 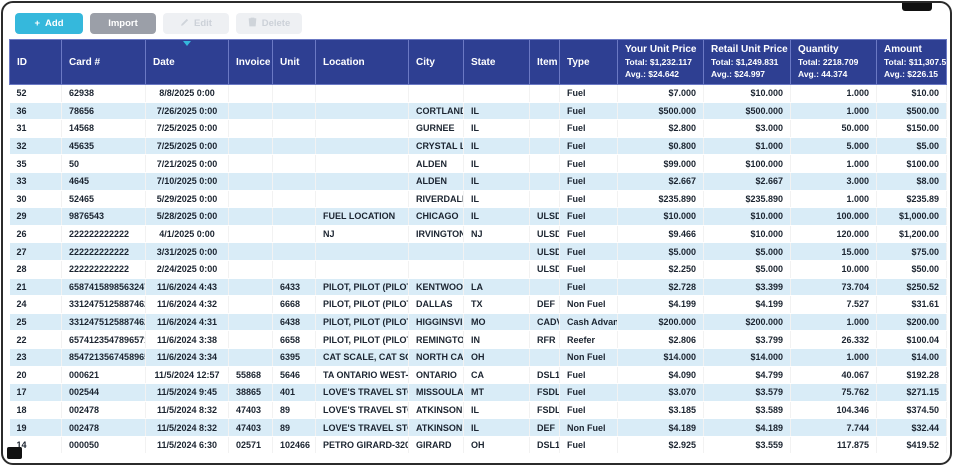 What do you see at coordinates (436, 62) in the screenshot?
I see `column-header-city: City` at bounding box center [436, 62].